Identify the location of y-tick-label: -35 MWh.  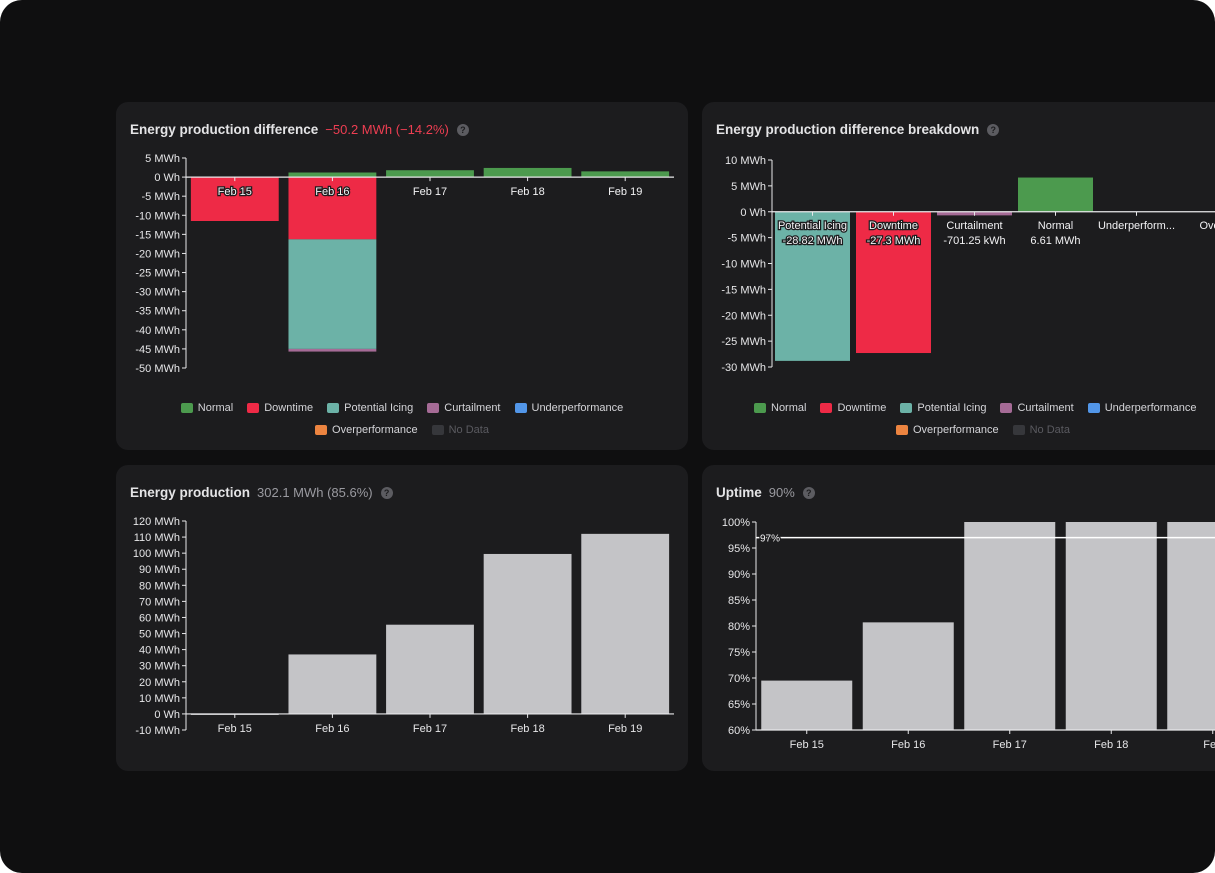
(157, 312).